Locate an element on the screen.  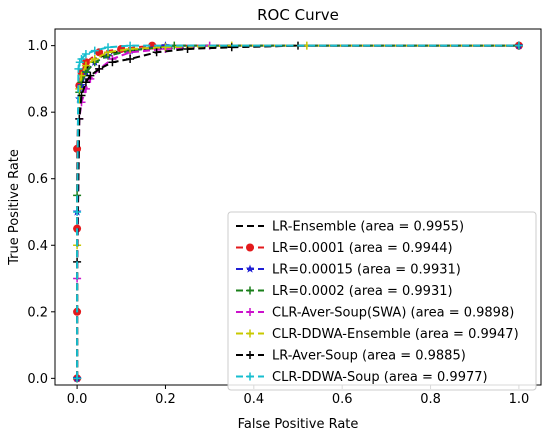
x-axis: 0.0 0.2 0.4 0.6 0.8 1.0 is located at coordinates (298, 396).